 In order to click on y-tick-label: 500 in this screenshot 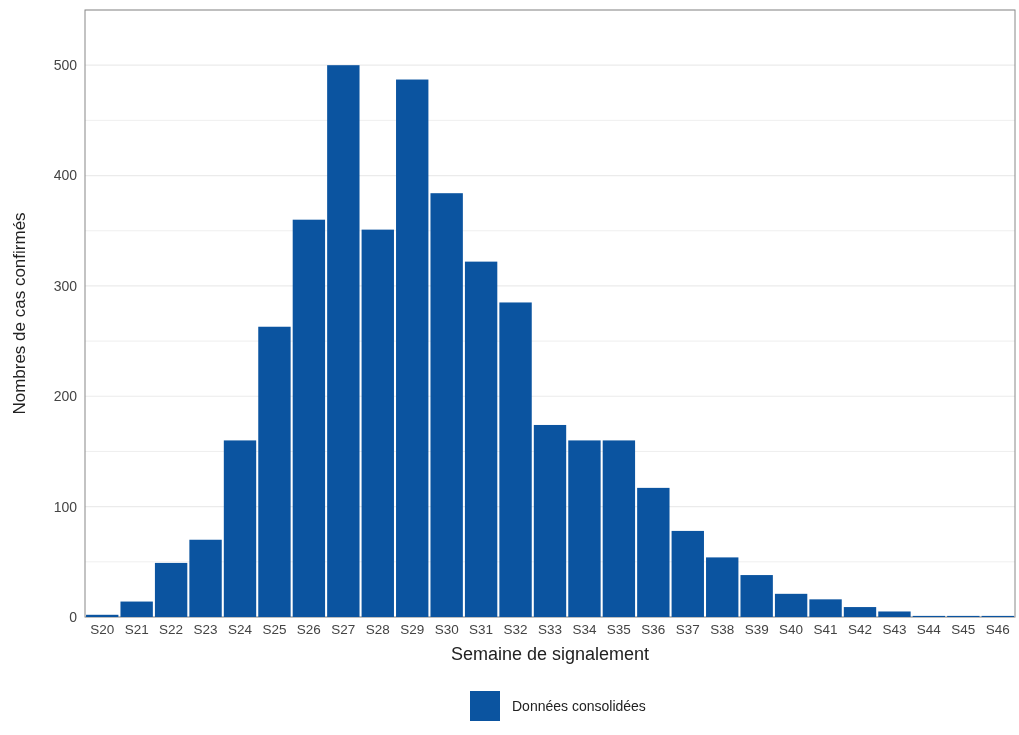, I will do `click(65, 65)`.